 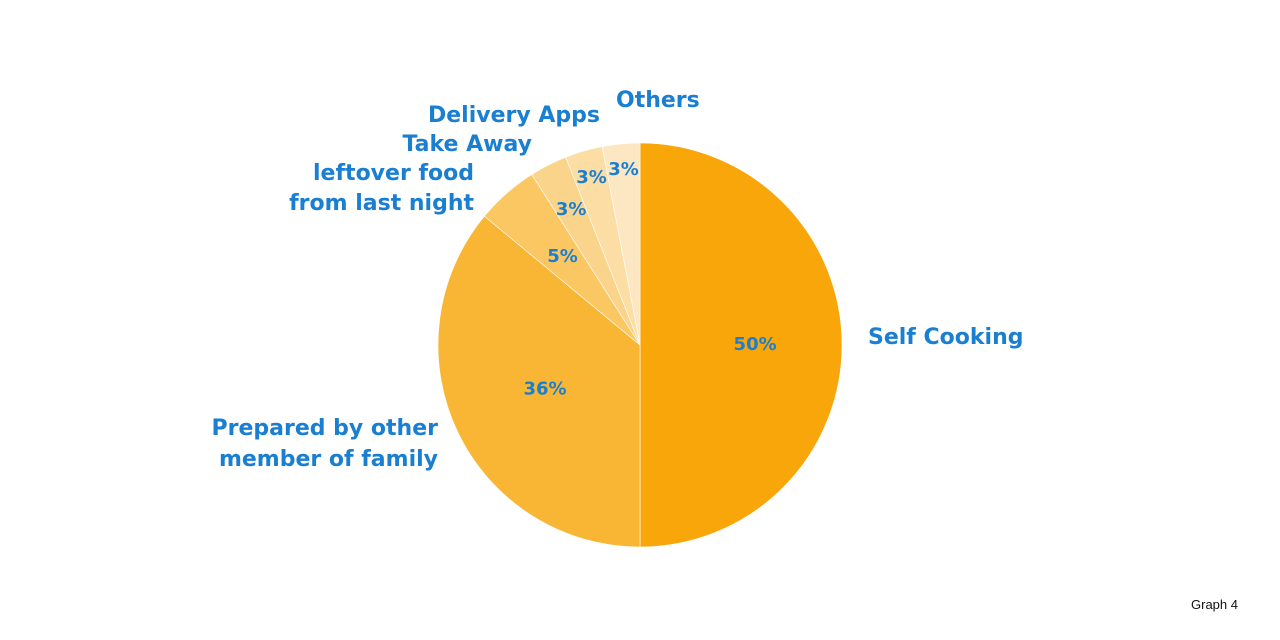 I want to click on category-label-others: Others, so click(x=658, y=100).